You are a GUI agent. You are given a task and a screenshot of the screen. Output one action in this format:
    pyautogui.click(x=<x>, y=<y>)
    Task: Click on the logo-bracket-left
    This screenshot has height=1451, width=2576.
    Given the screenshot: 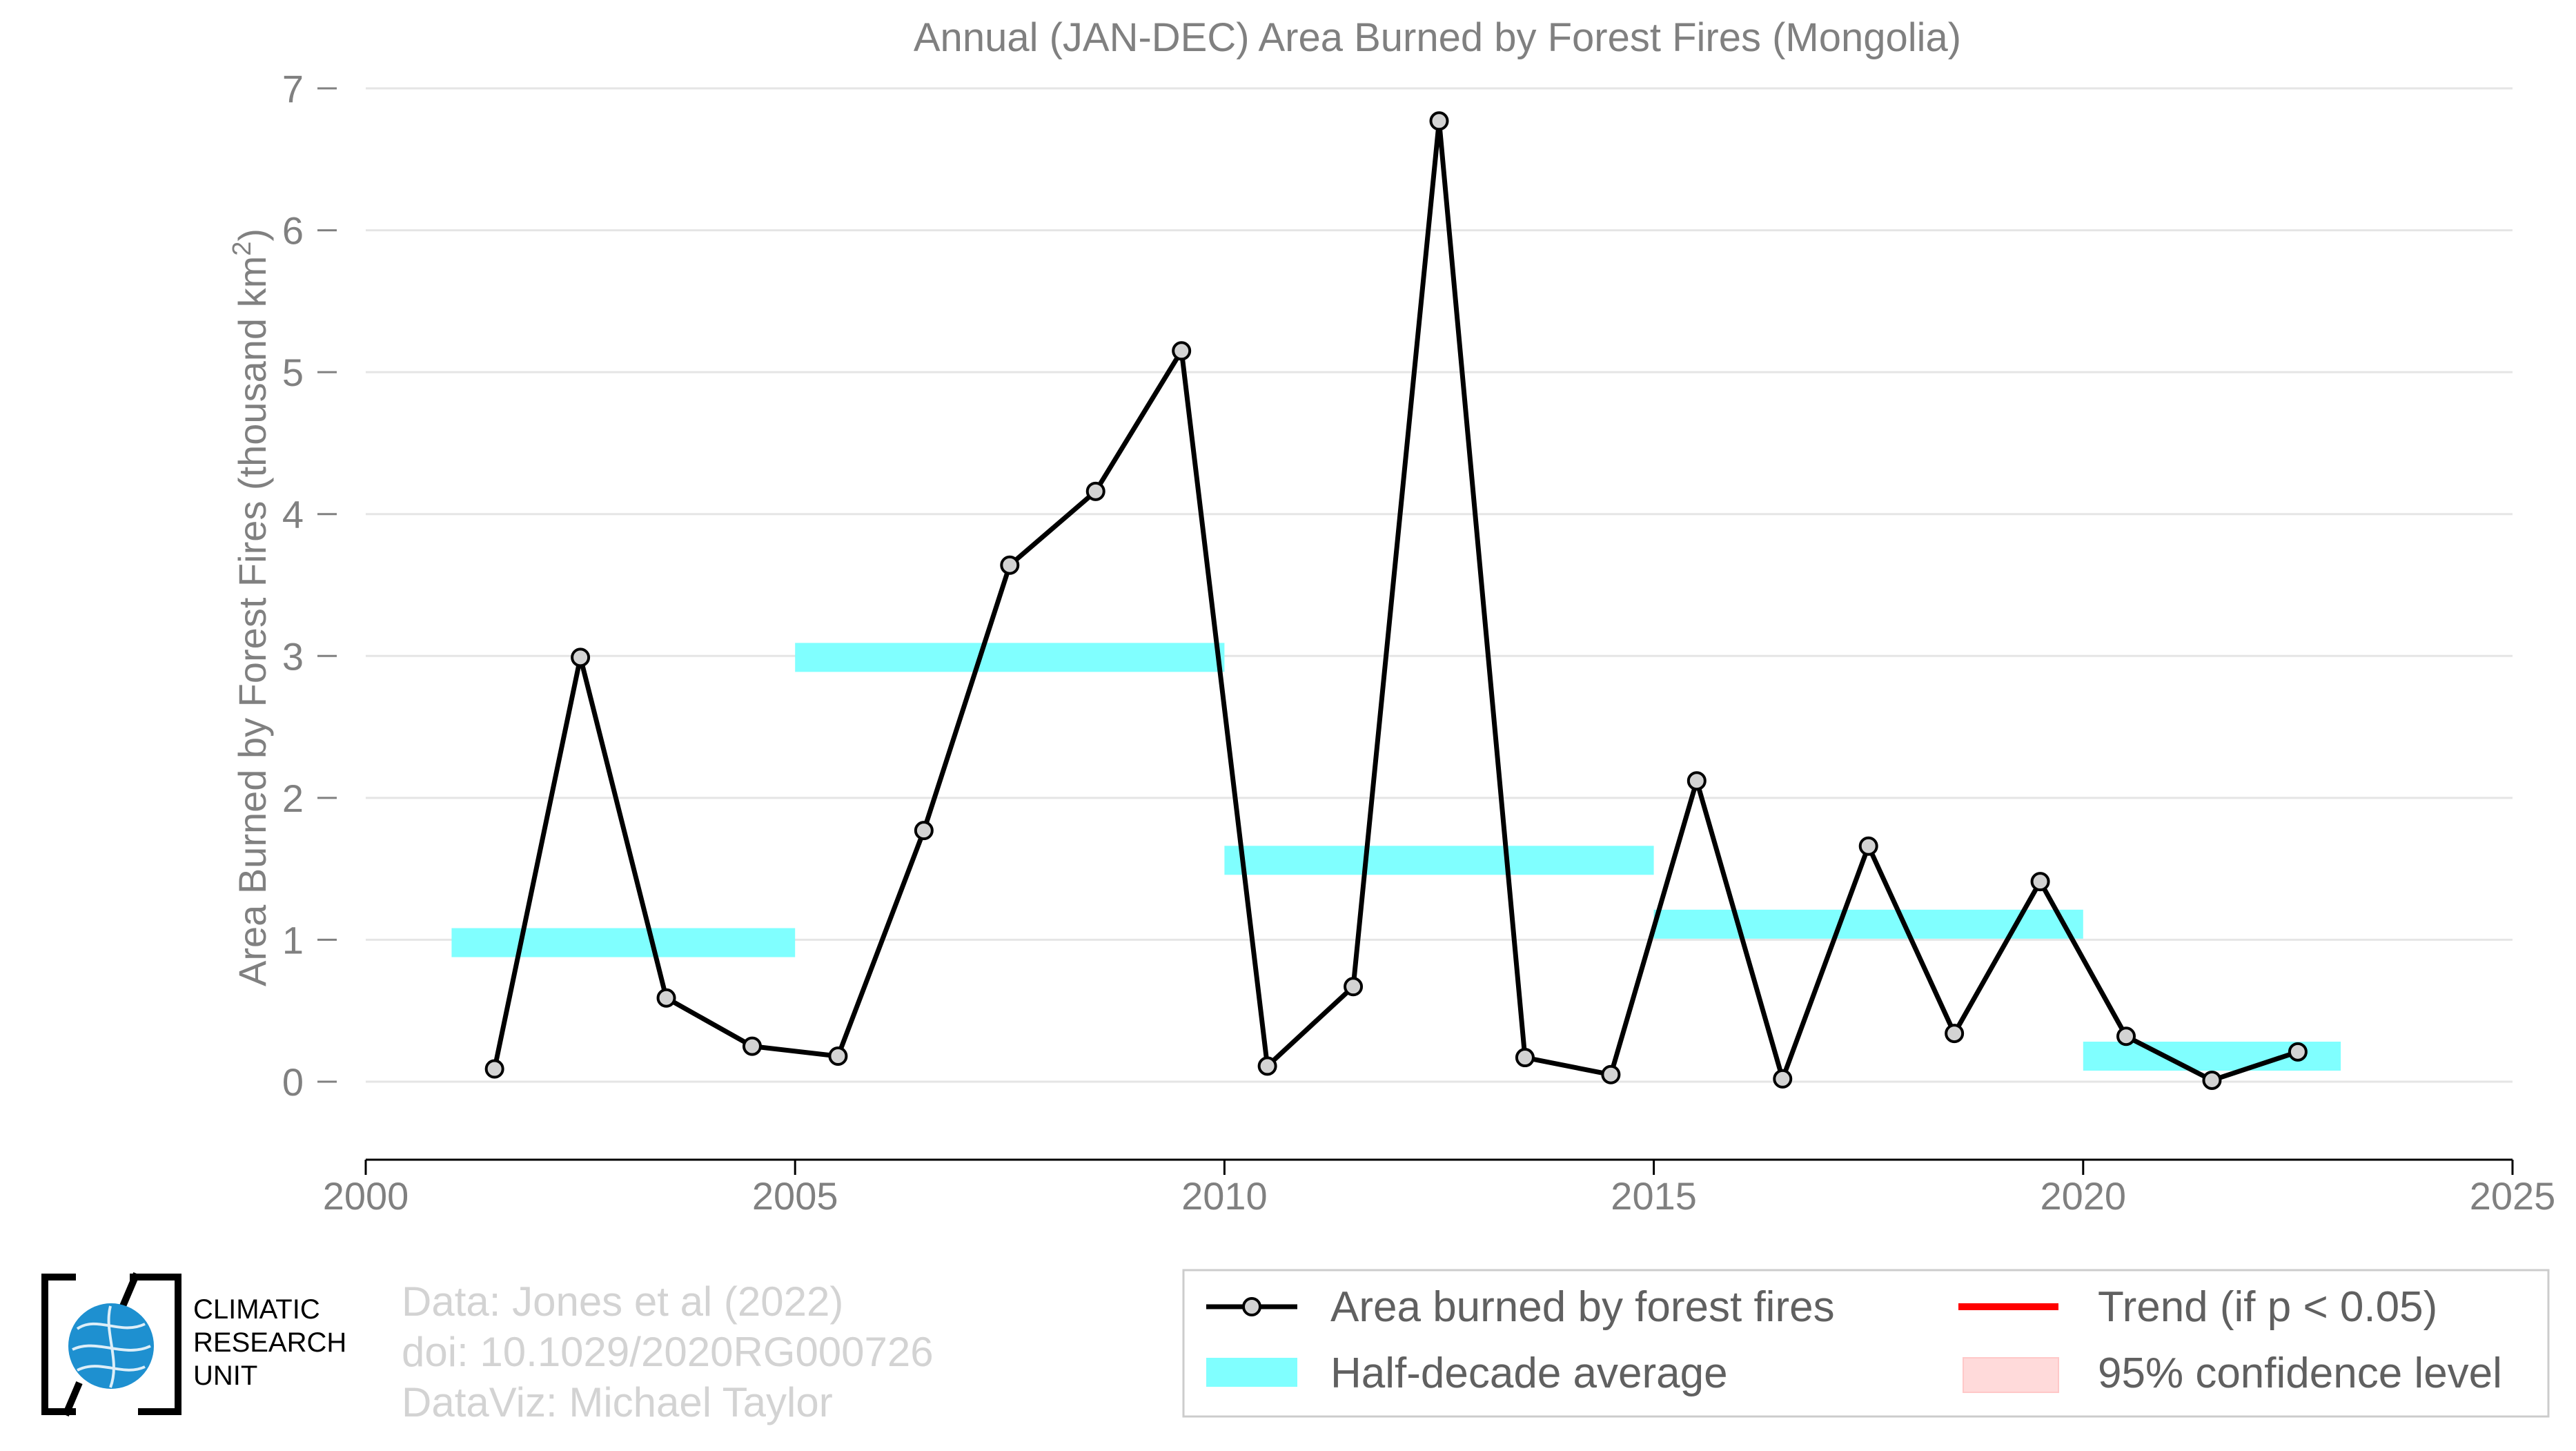 What is the action you would take?
    pyautogui.click(x=58, y=1344)
    